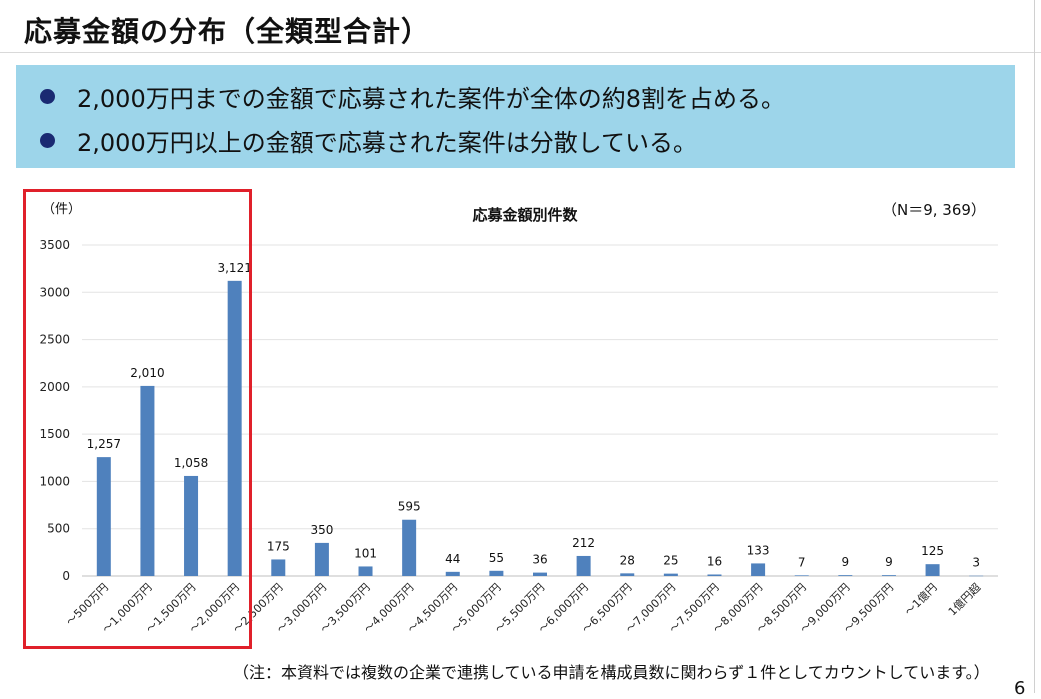 Image resolution: width=1041 pixels, height=699 pixels. Describe the element at coordinates (976, 563) in the screenshot. I see `data-label: 3` at that location.